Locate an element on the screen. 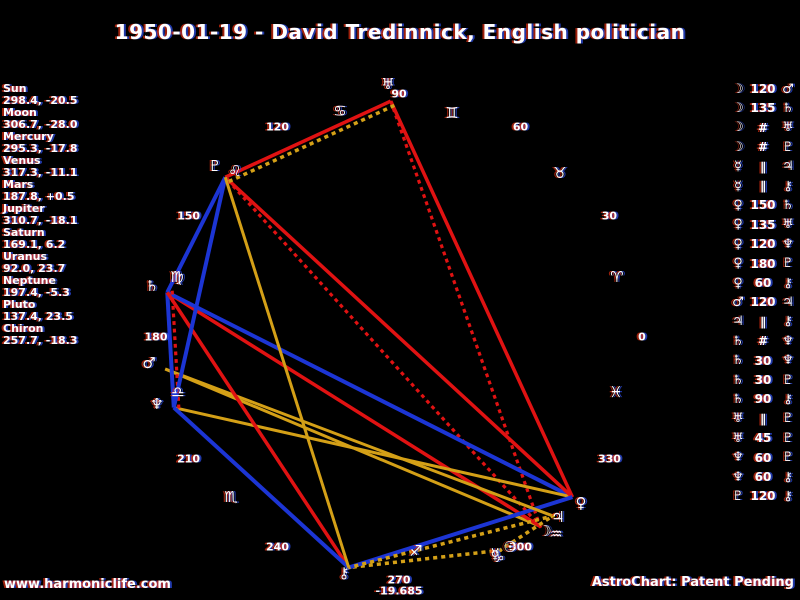  planet-name-moon: Moon is located at coordinates (20, 112).